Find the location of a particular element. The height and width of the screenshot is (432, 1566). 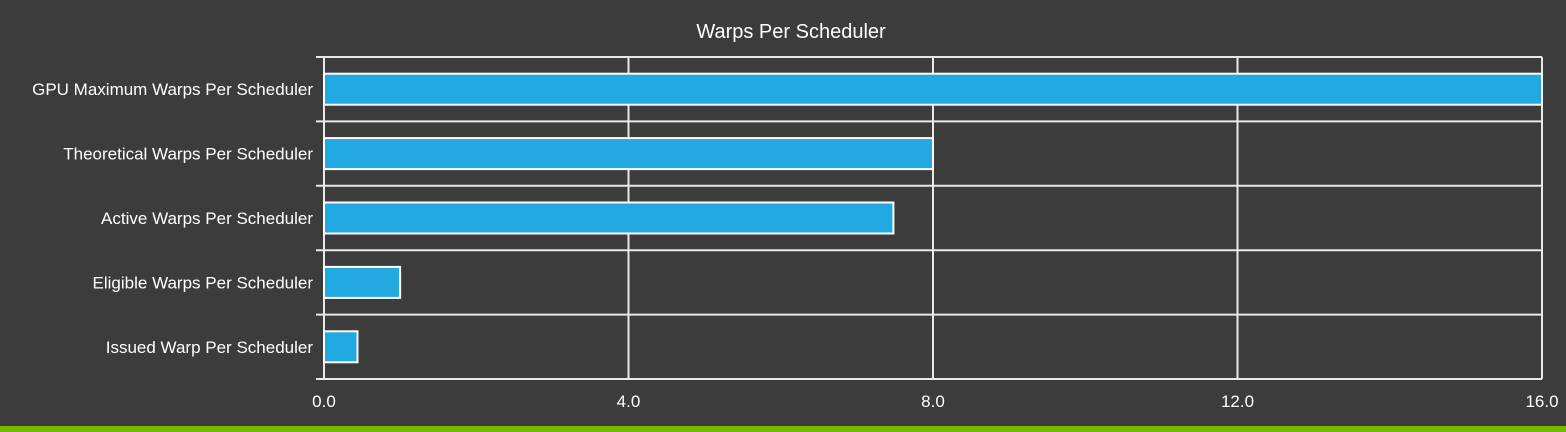

tick-layer: 0.0 4.0 8.0 12.0 16.0 is located at coordinates (935, 401).